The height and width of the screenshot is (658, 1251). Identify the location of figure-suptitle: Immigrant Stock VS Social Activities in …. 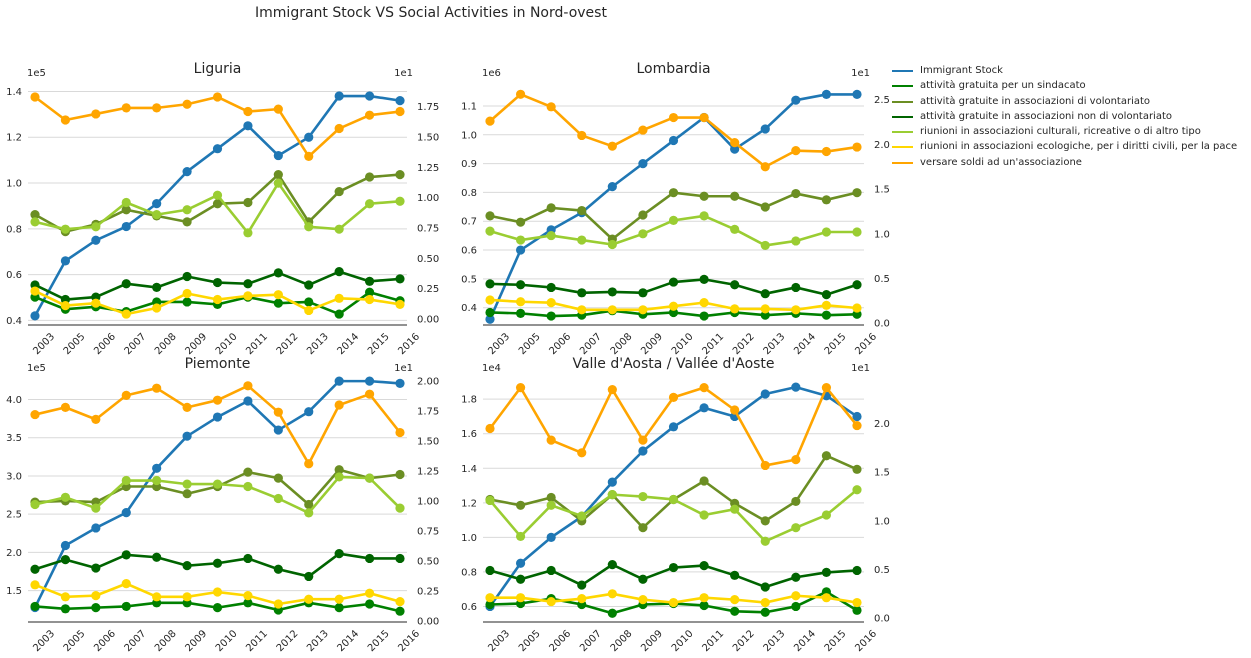
(431, 13).